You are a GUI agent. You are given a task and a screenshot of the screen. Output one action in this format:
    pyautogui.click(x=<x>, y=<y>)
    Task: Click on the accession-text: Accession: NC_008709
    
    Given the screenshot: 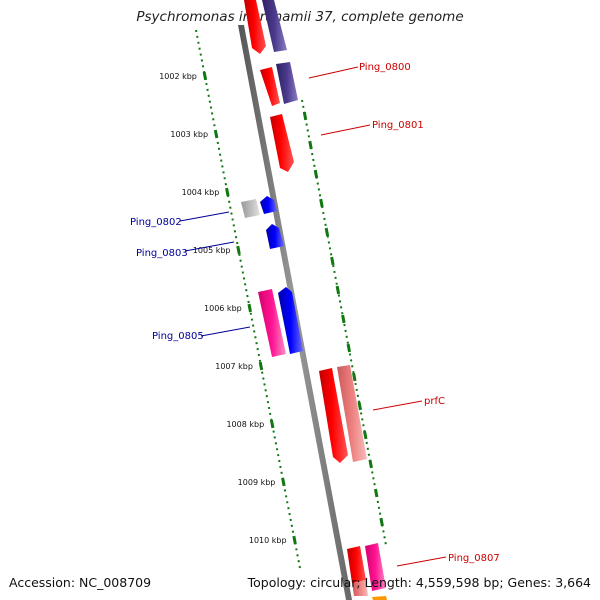 What is the action you would take?
    pyautogui.click(x=80, y=582)
    